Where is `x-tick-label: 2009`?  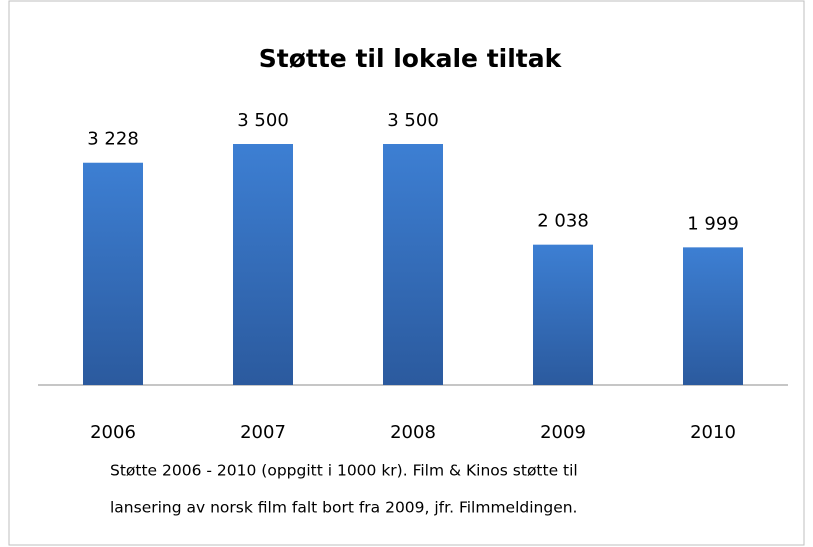 x-tick-label: 2009 is located at coordinates (563, 432).